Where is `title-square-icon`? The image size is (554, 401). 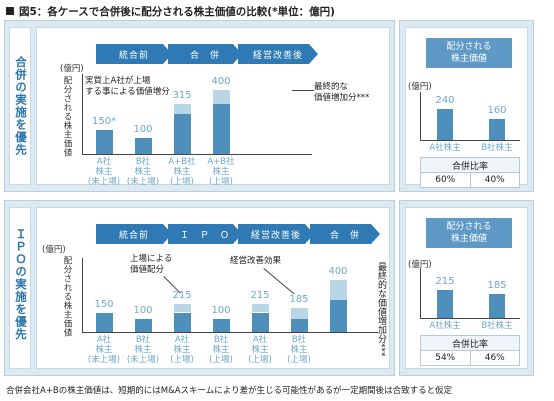
title-square-icon is located at coordinates (10, 11).